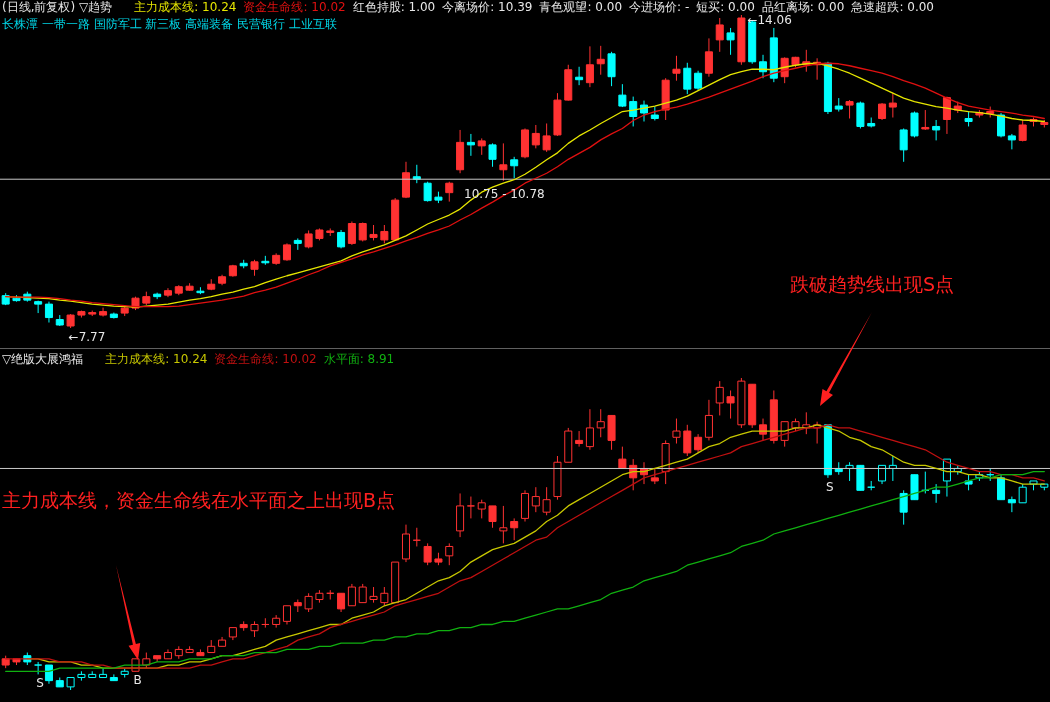  What do you see at coordinates (87, 337) in the screenshot?
I see `text: ←7.77` at bounding box center [87, 337].